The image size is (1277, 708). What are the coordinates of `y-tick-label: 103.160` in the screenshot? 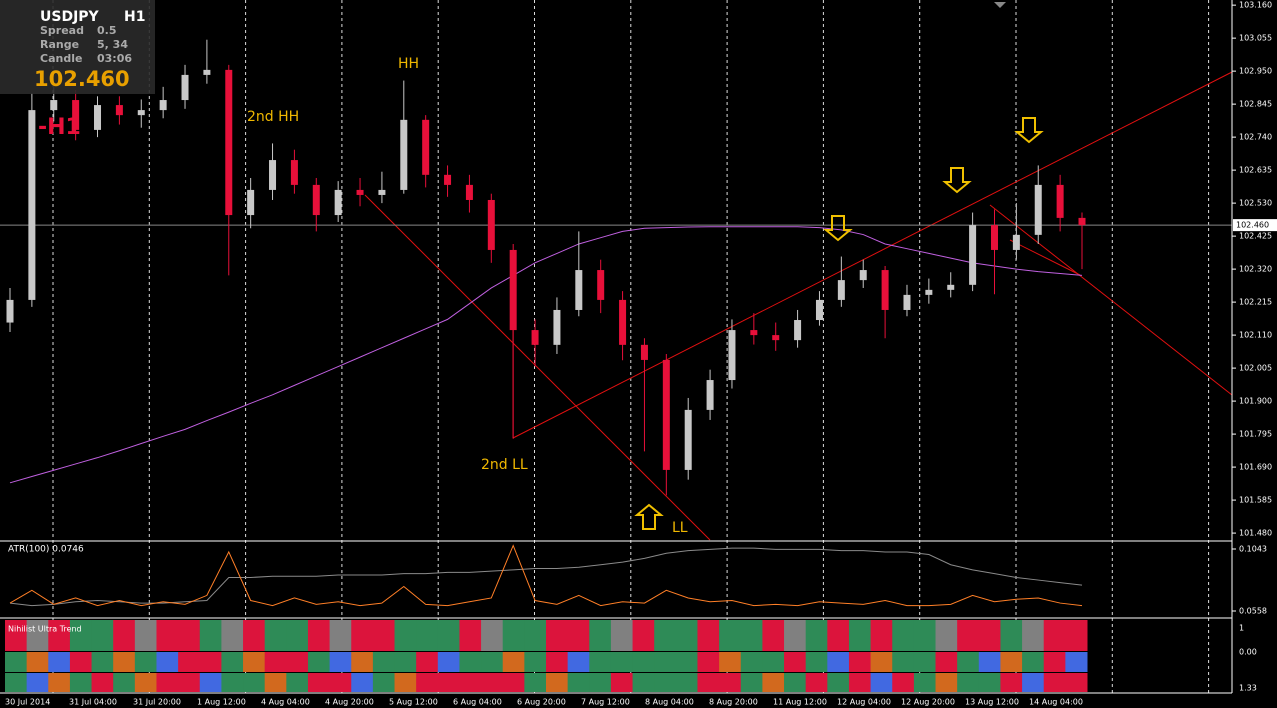 It's located at (1255, 5).